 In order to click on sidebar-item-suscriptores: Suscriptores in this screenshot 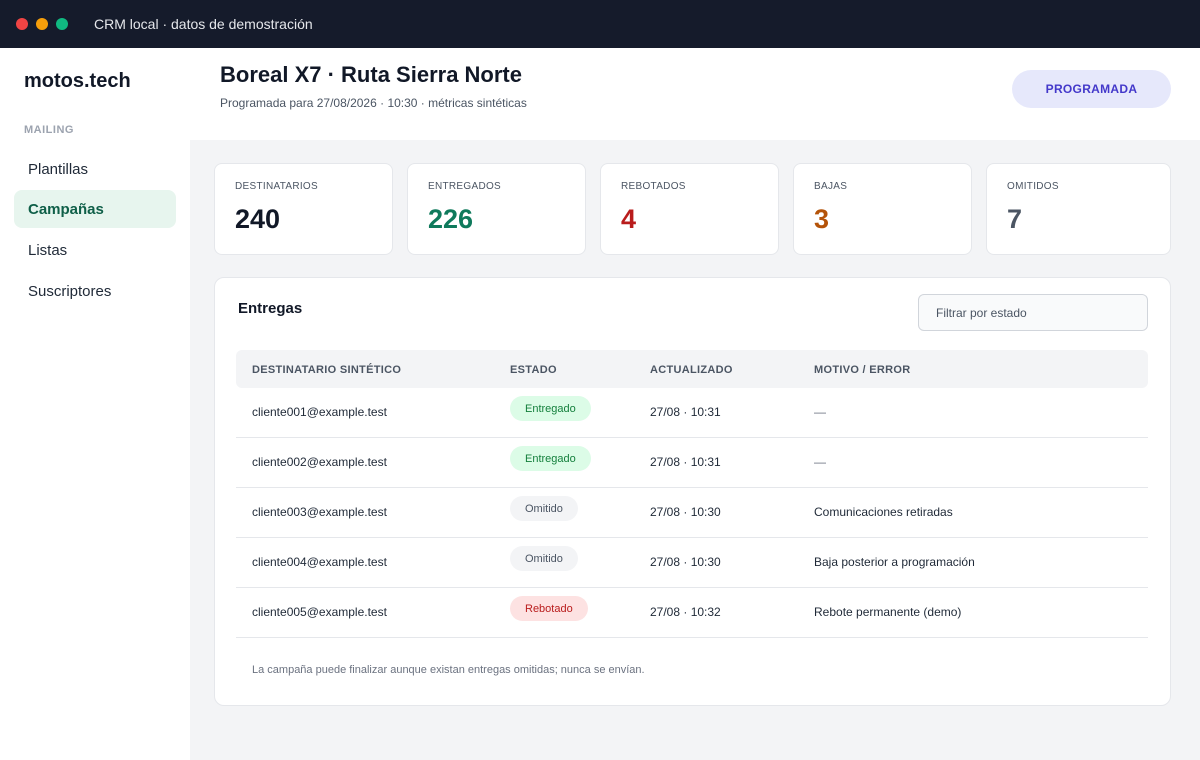, I will do `click(95, 291)`.